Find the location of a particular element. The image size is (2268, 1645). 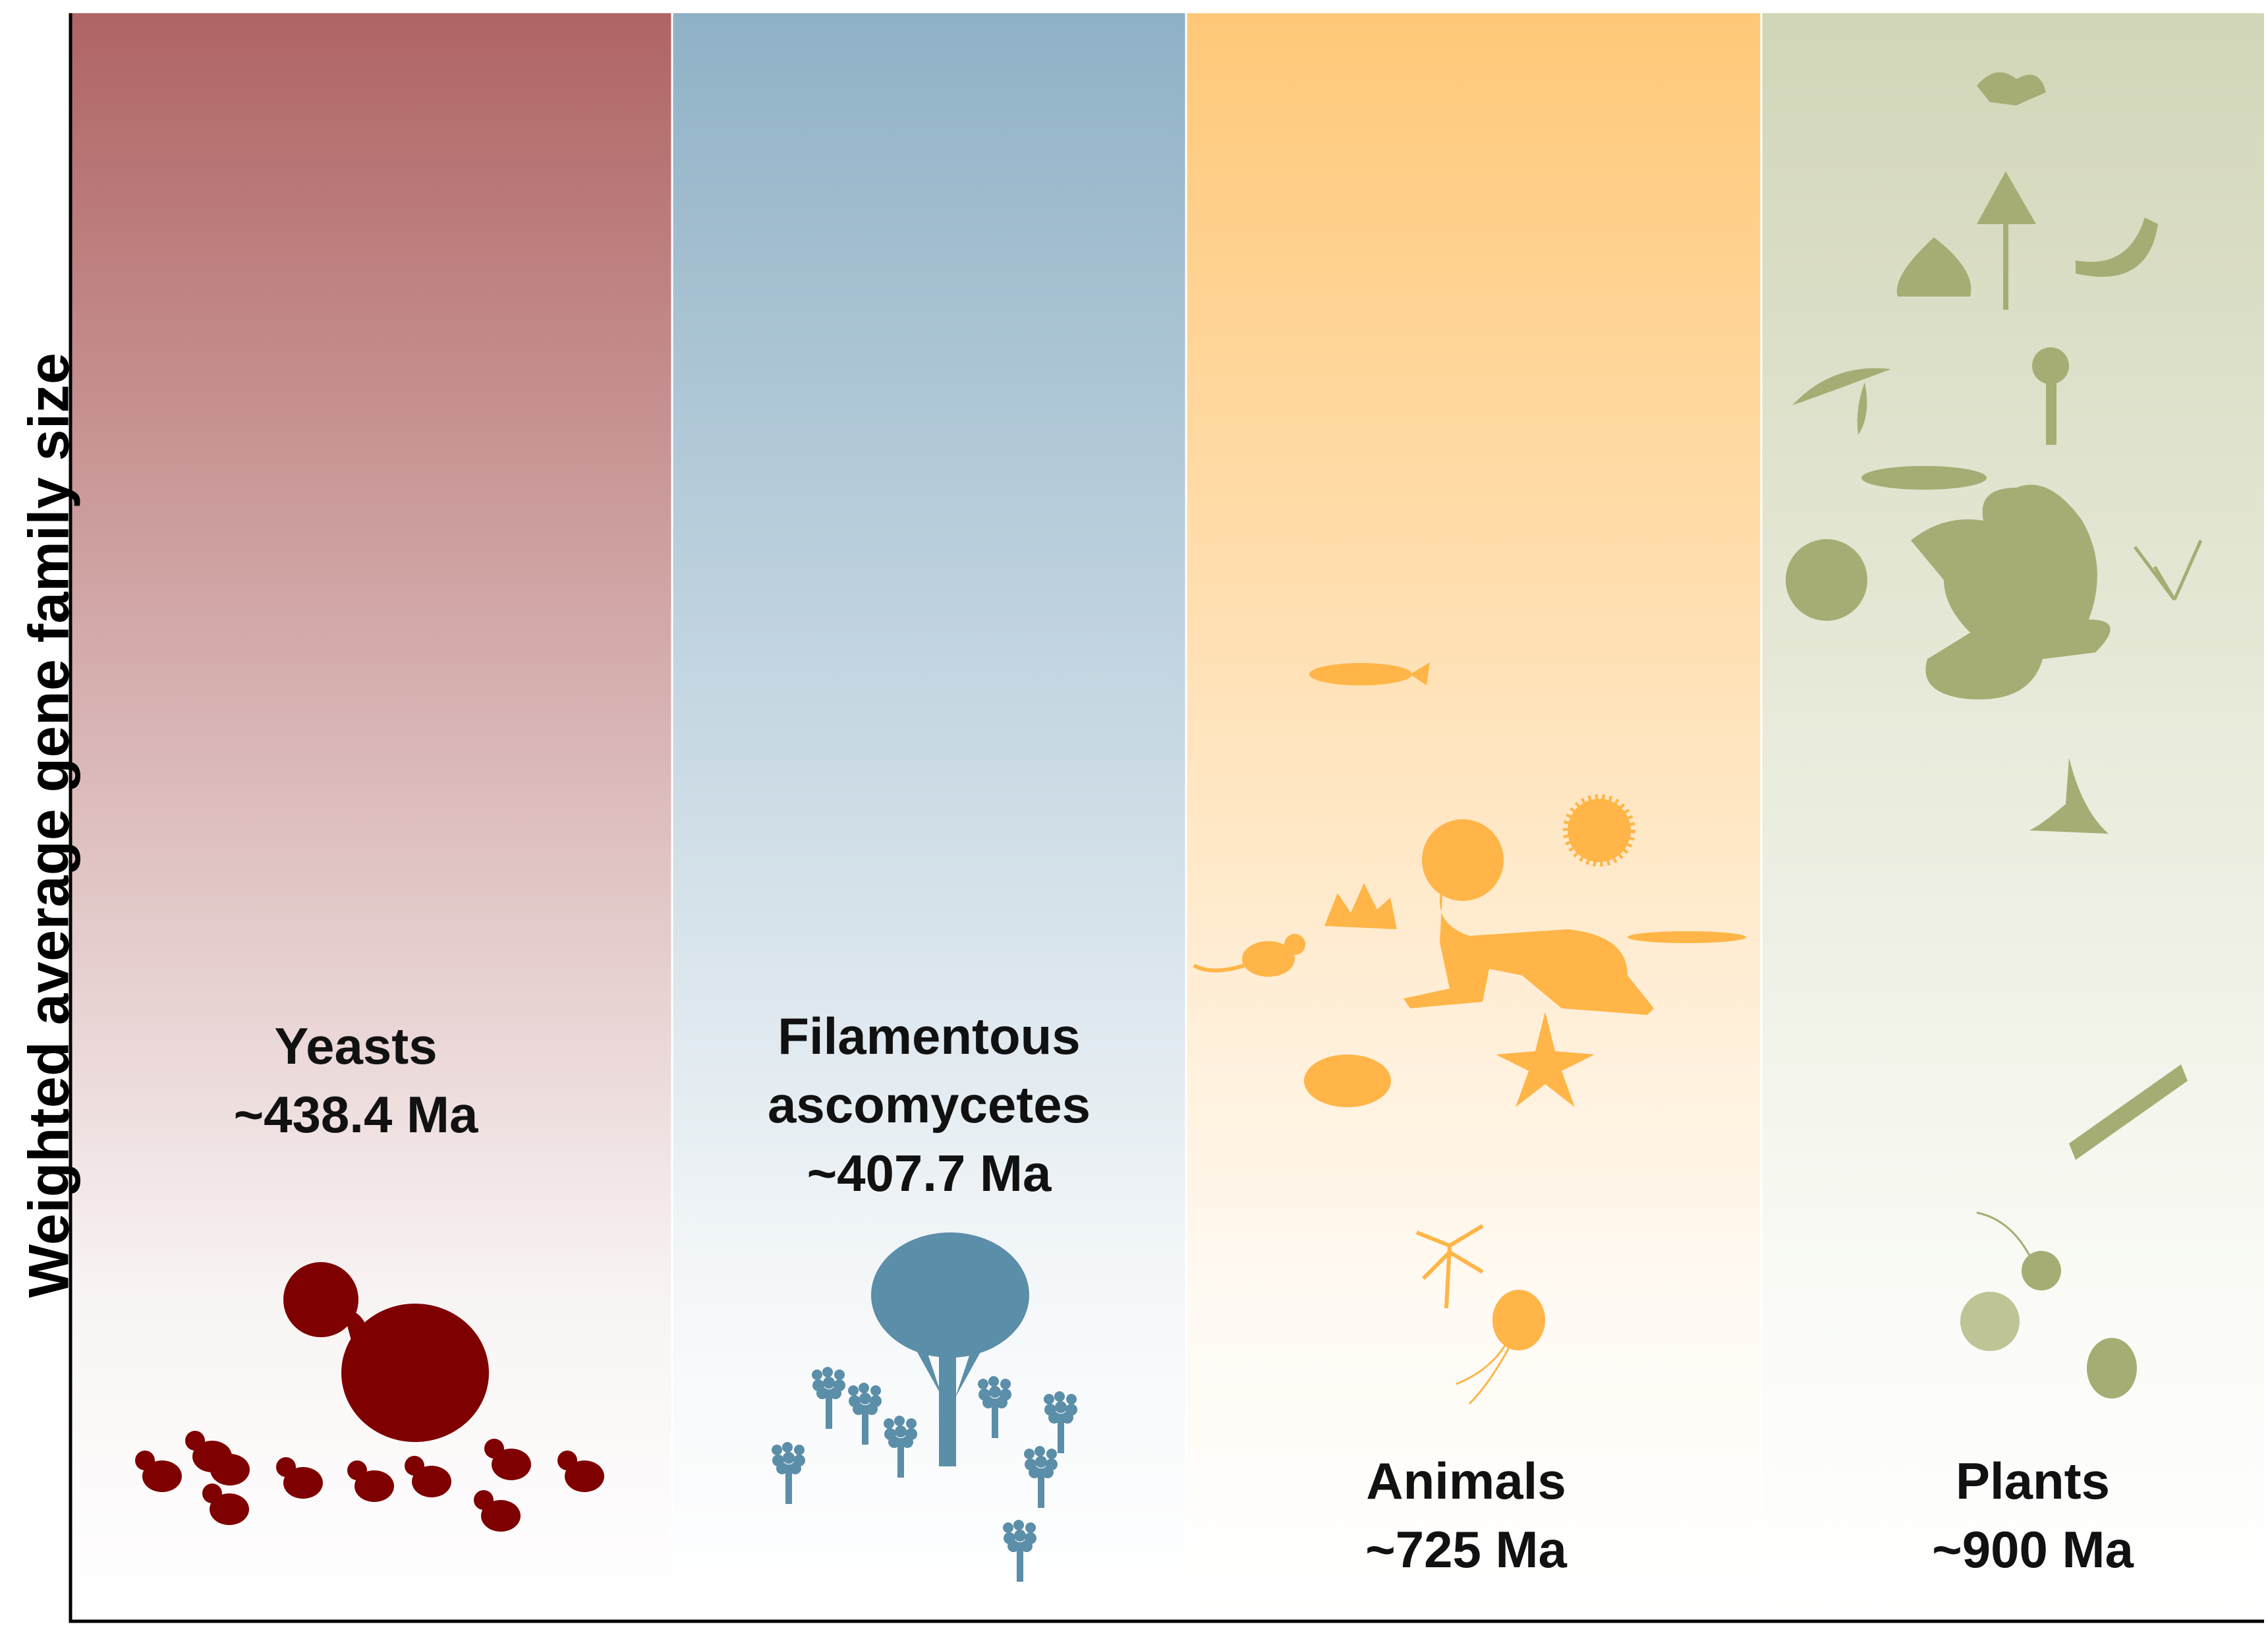

sea-urchin-icon is located at coordinates (1599, 831).